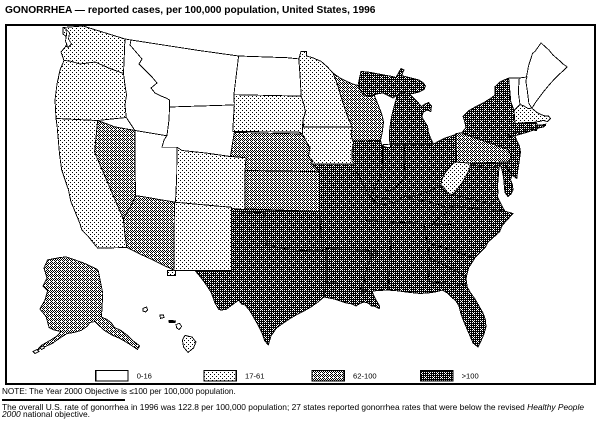  Describe the element at coordinates (470, 375) in the screenshot. I see `svg-text: >100` at that location.